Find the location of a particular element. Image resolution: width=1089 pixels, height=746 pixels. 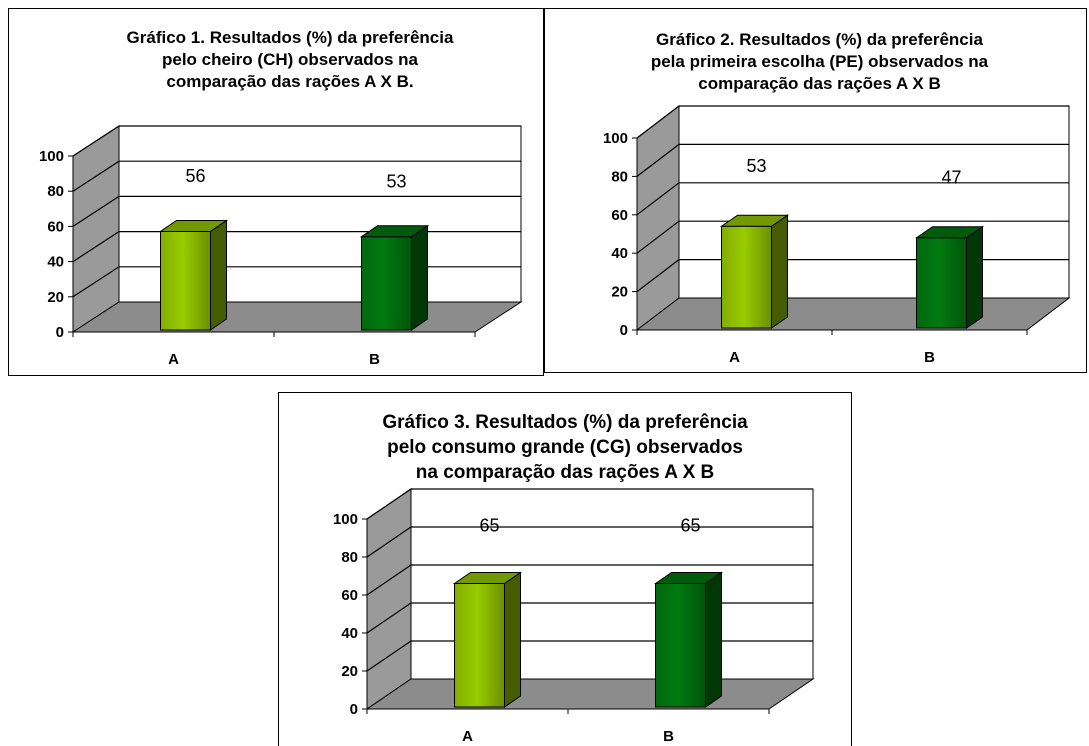

data-label: 47 is located at coordinates (951, 177).